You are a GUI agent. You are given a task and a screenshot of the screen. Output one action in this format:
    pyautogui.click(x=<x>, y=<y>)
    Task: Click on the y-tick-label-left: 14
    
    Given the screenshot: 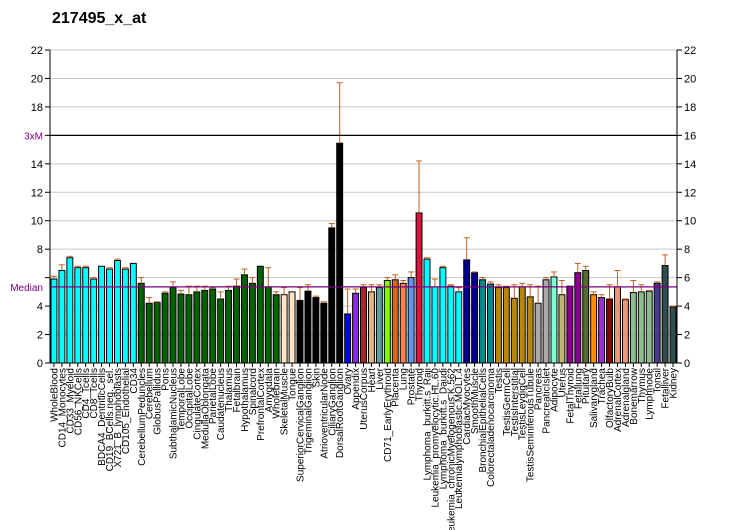 What is the action you would take?
    pyautogui.click(x=37, y=165)
    